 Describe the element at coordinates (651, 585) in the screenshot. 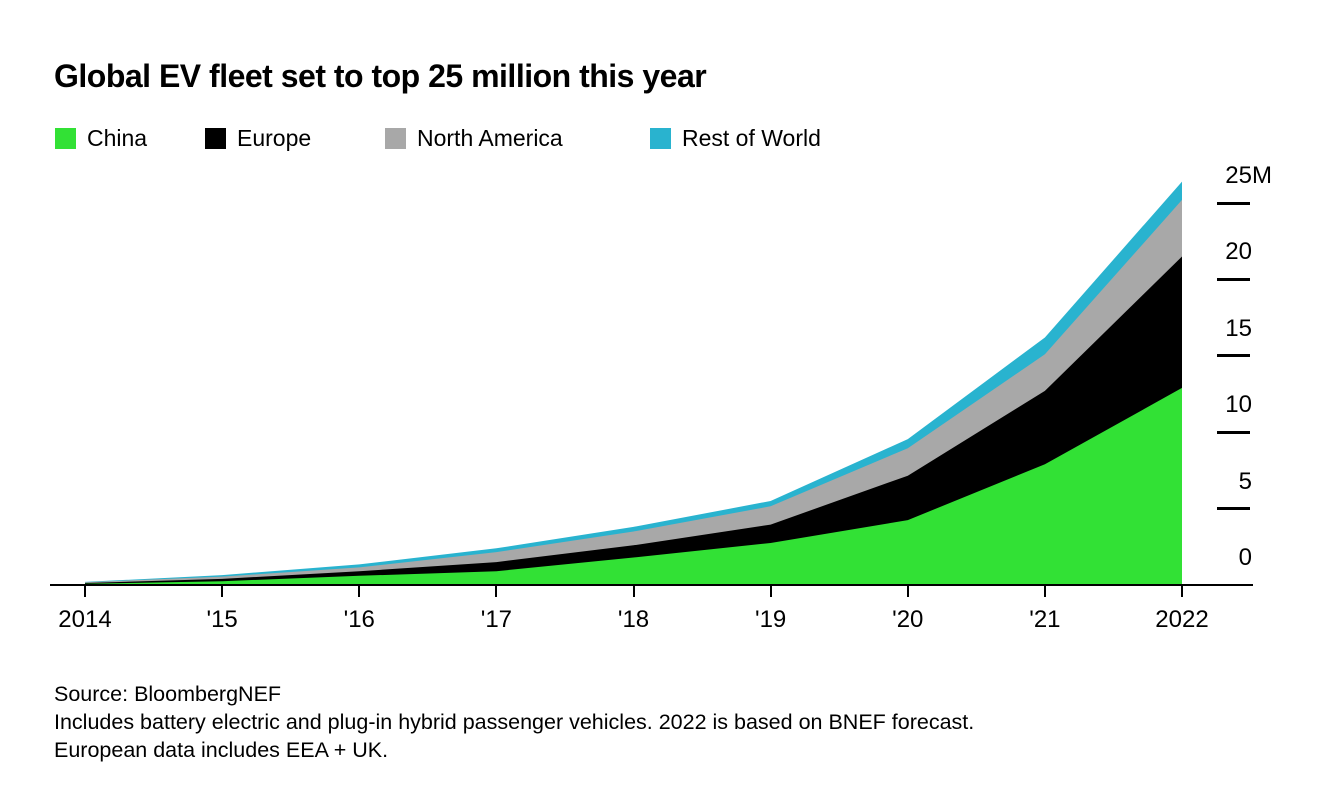

I see `x-axis-line` at that location.